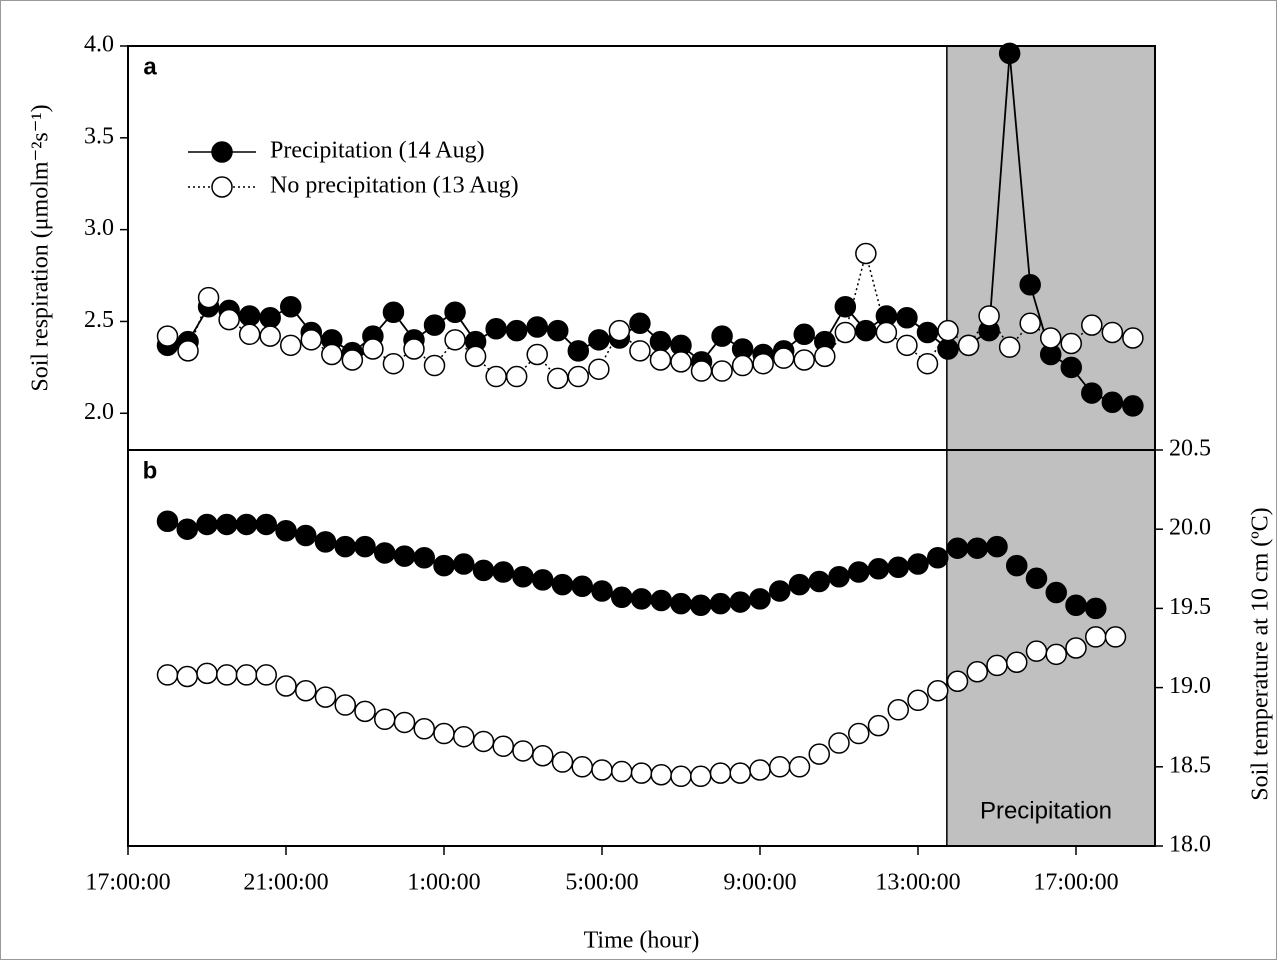 Image resolution: width=1277 pixels, height=960 pixels. What do you see at coordinates (222, 187) in the screenshot?
I see `legend-marker` at bounding box center [222, 187].